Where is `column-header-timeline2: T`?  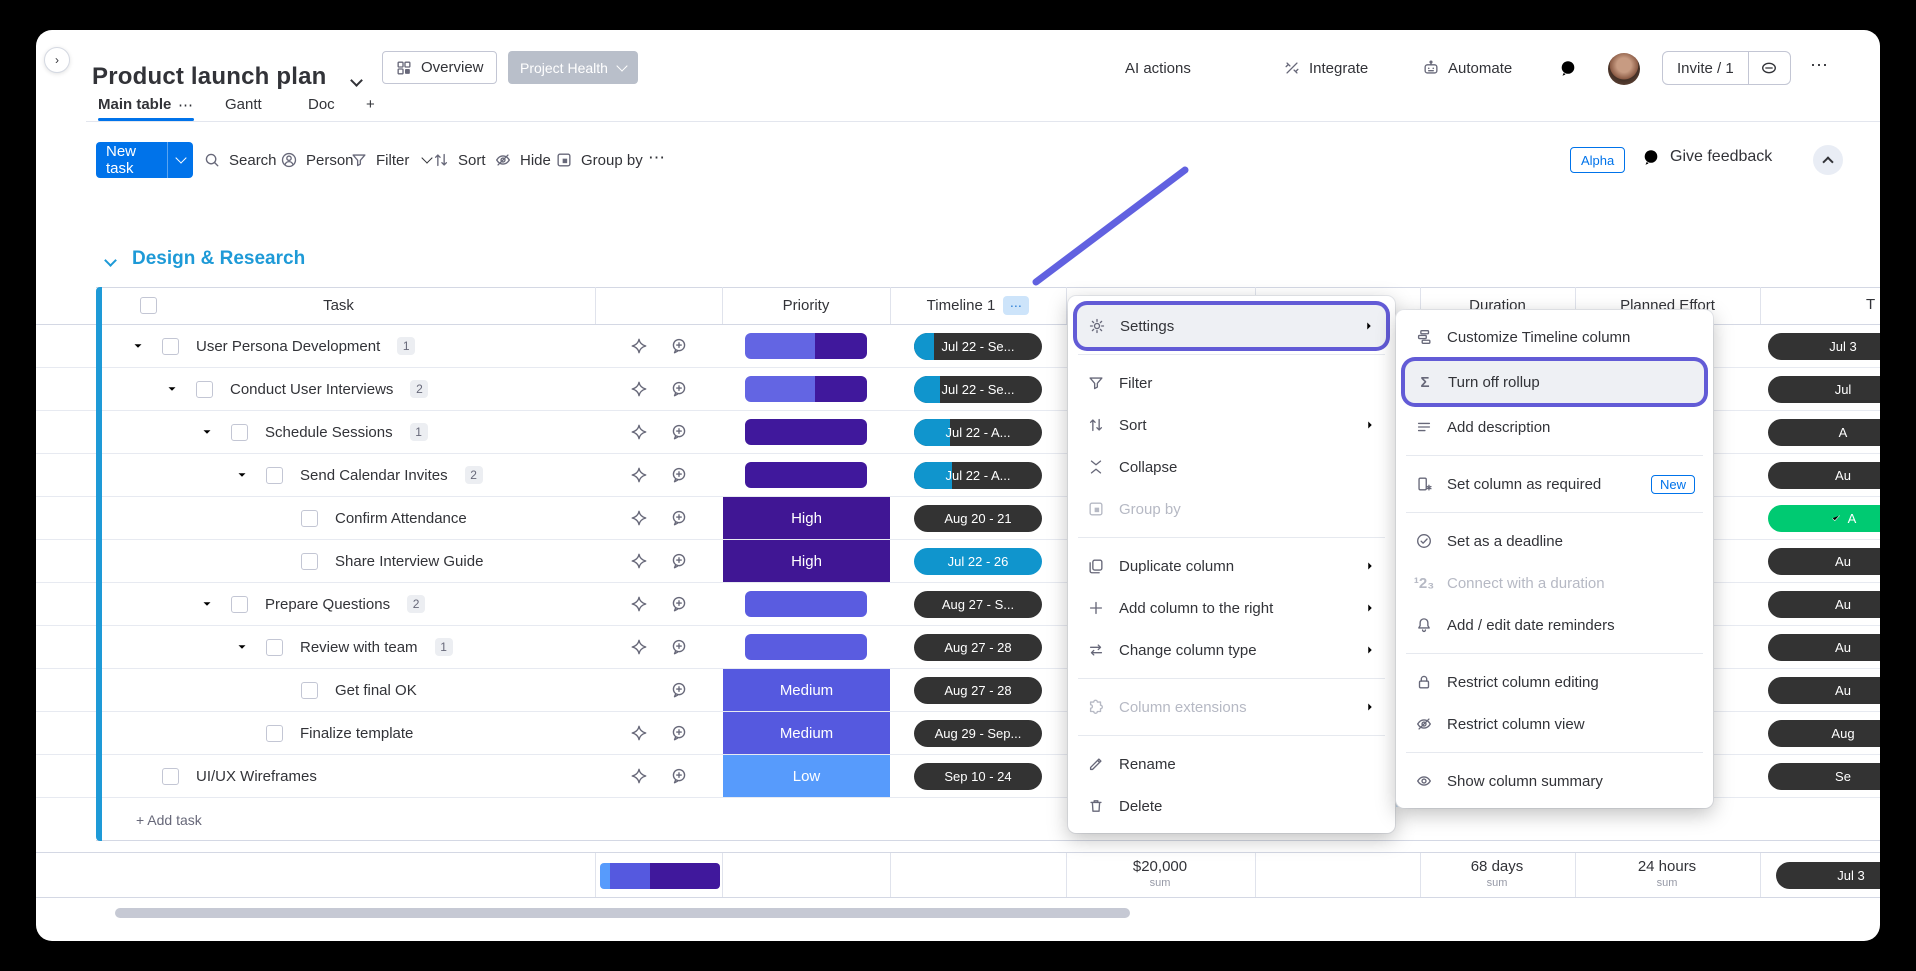
column-header-timeline2: T is located at coordinates (1871, 304).